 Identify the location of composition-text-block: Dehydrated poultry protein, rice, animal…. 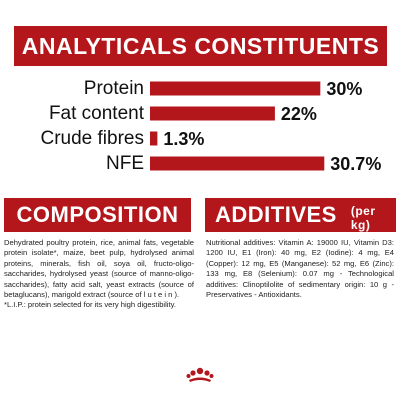
(99, 274).